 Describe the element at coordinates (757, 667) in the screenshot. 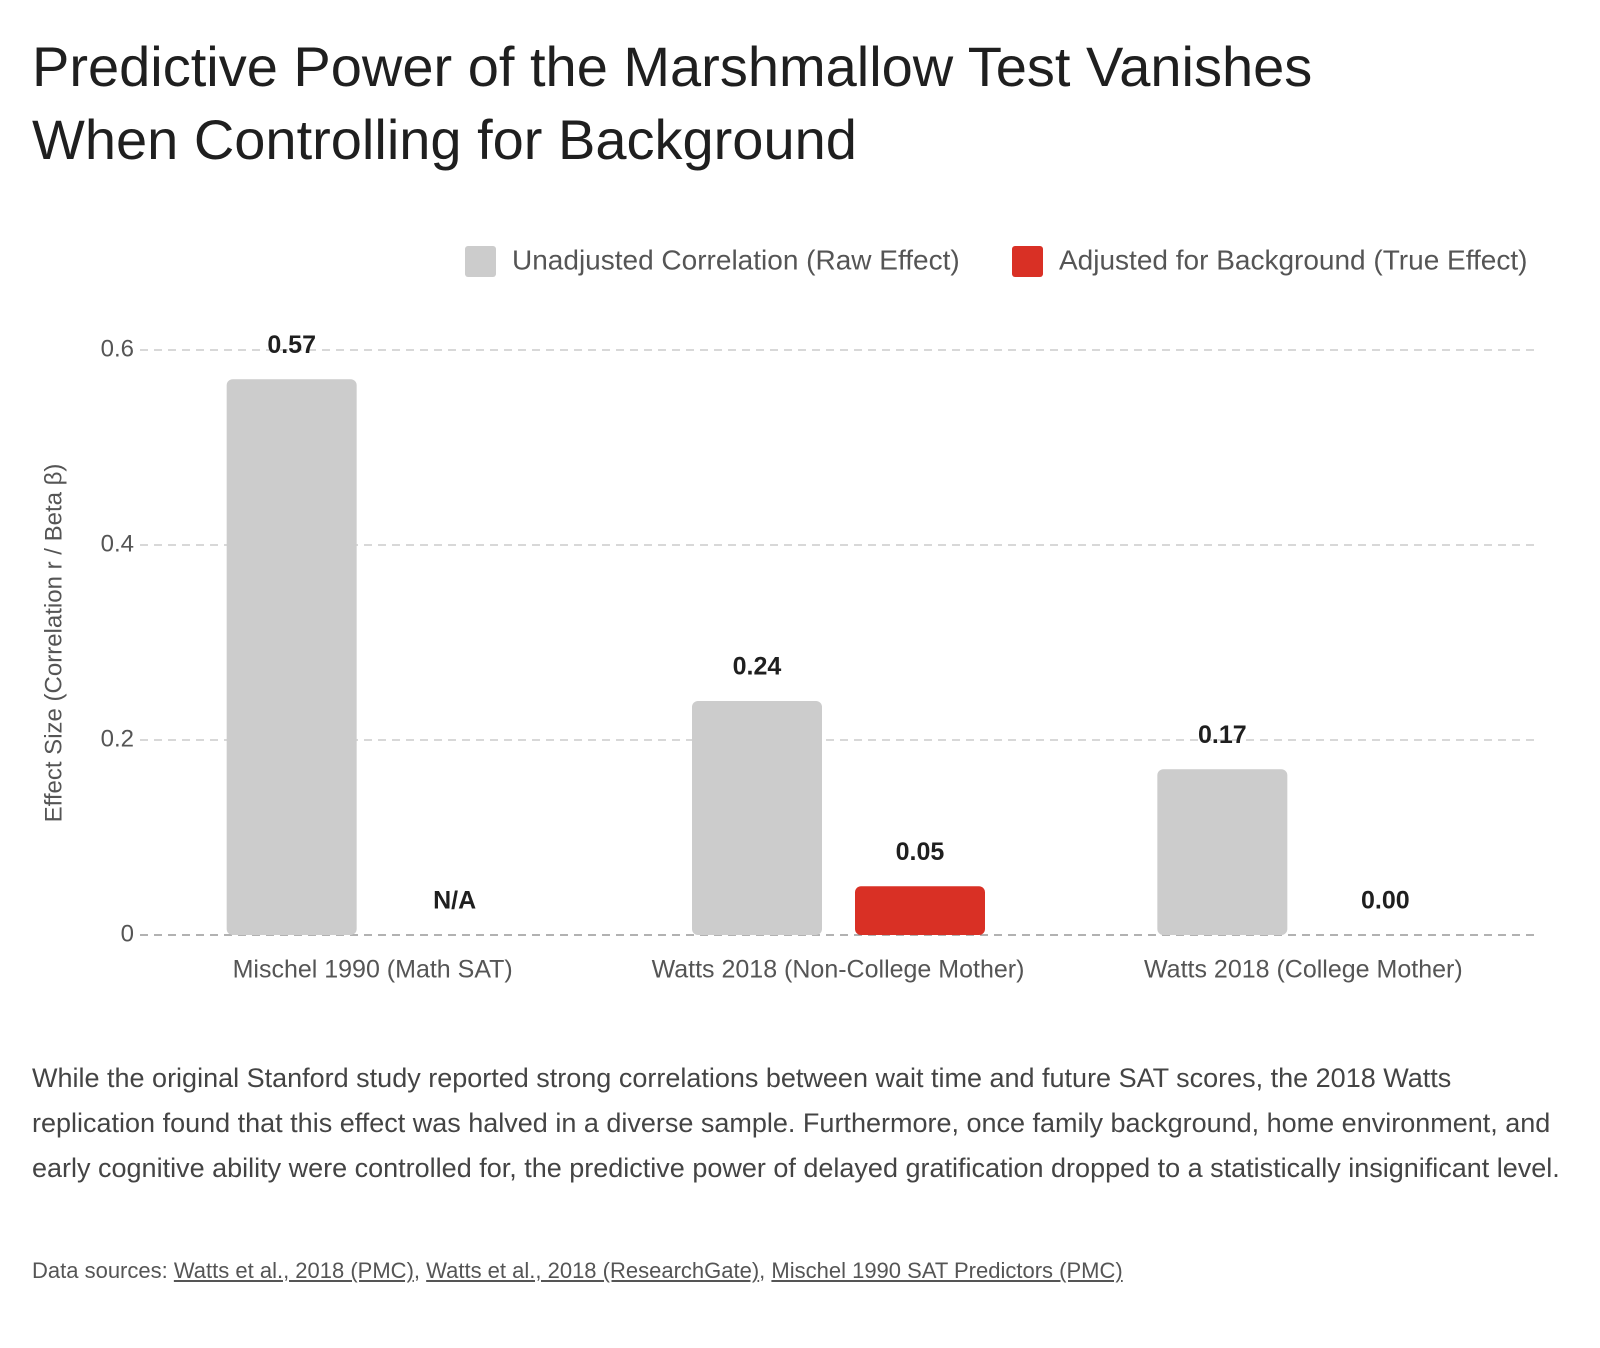

I see `data-label: 0.24` at that location.